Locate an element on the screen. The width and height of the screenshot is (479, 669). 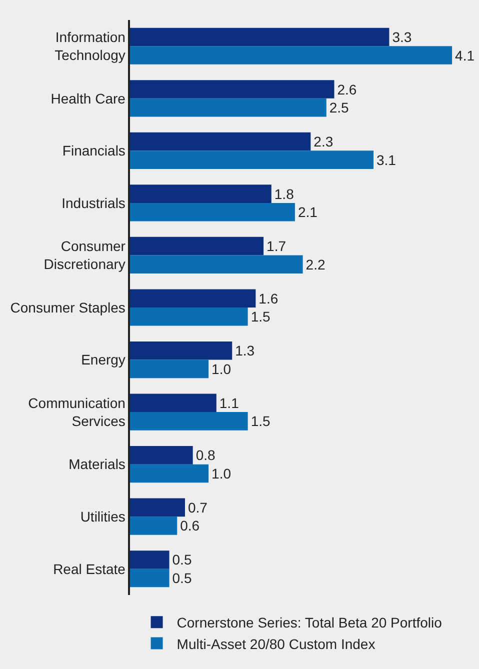
y-tick-label: Consumer Discretionary is located at coordinates (85, 255).